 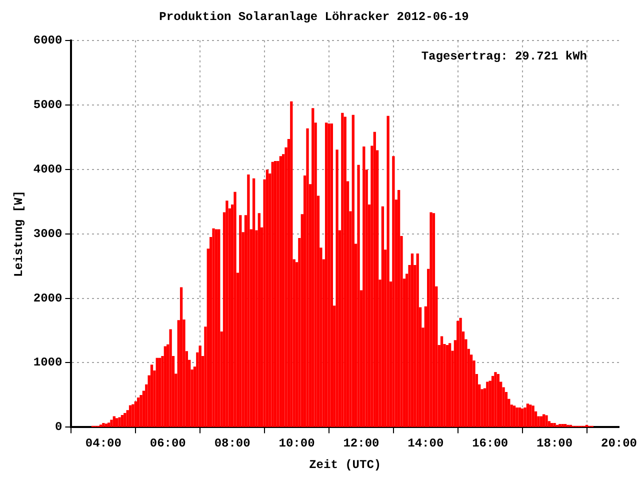 I want to click on x-tick-label: 18:00, so click(x=554, y=443).